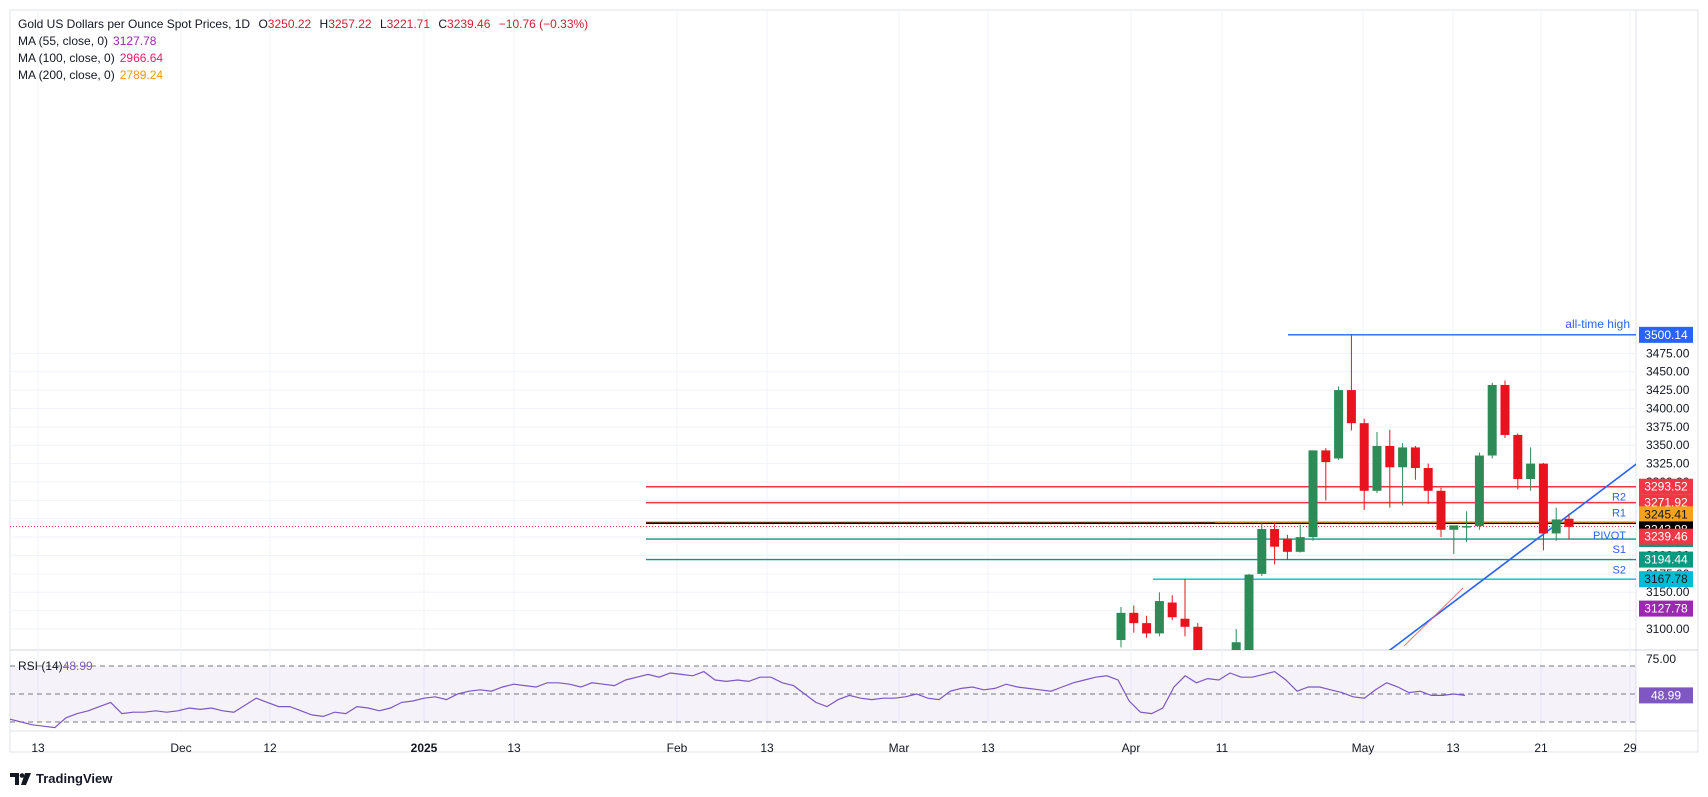  I want to click on ma55-tag: 3127.78, so click(1666, 609).